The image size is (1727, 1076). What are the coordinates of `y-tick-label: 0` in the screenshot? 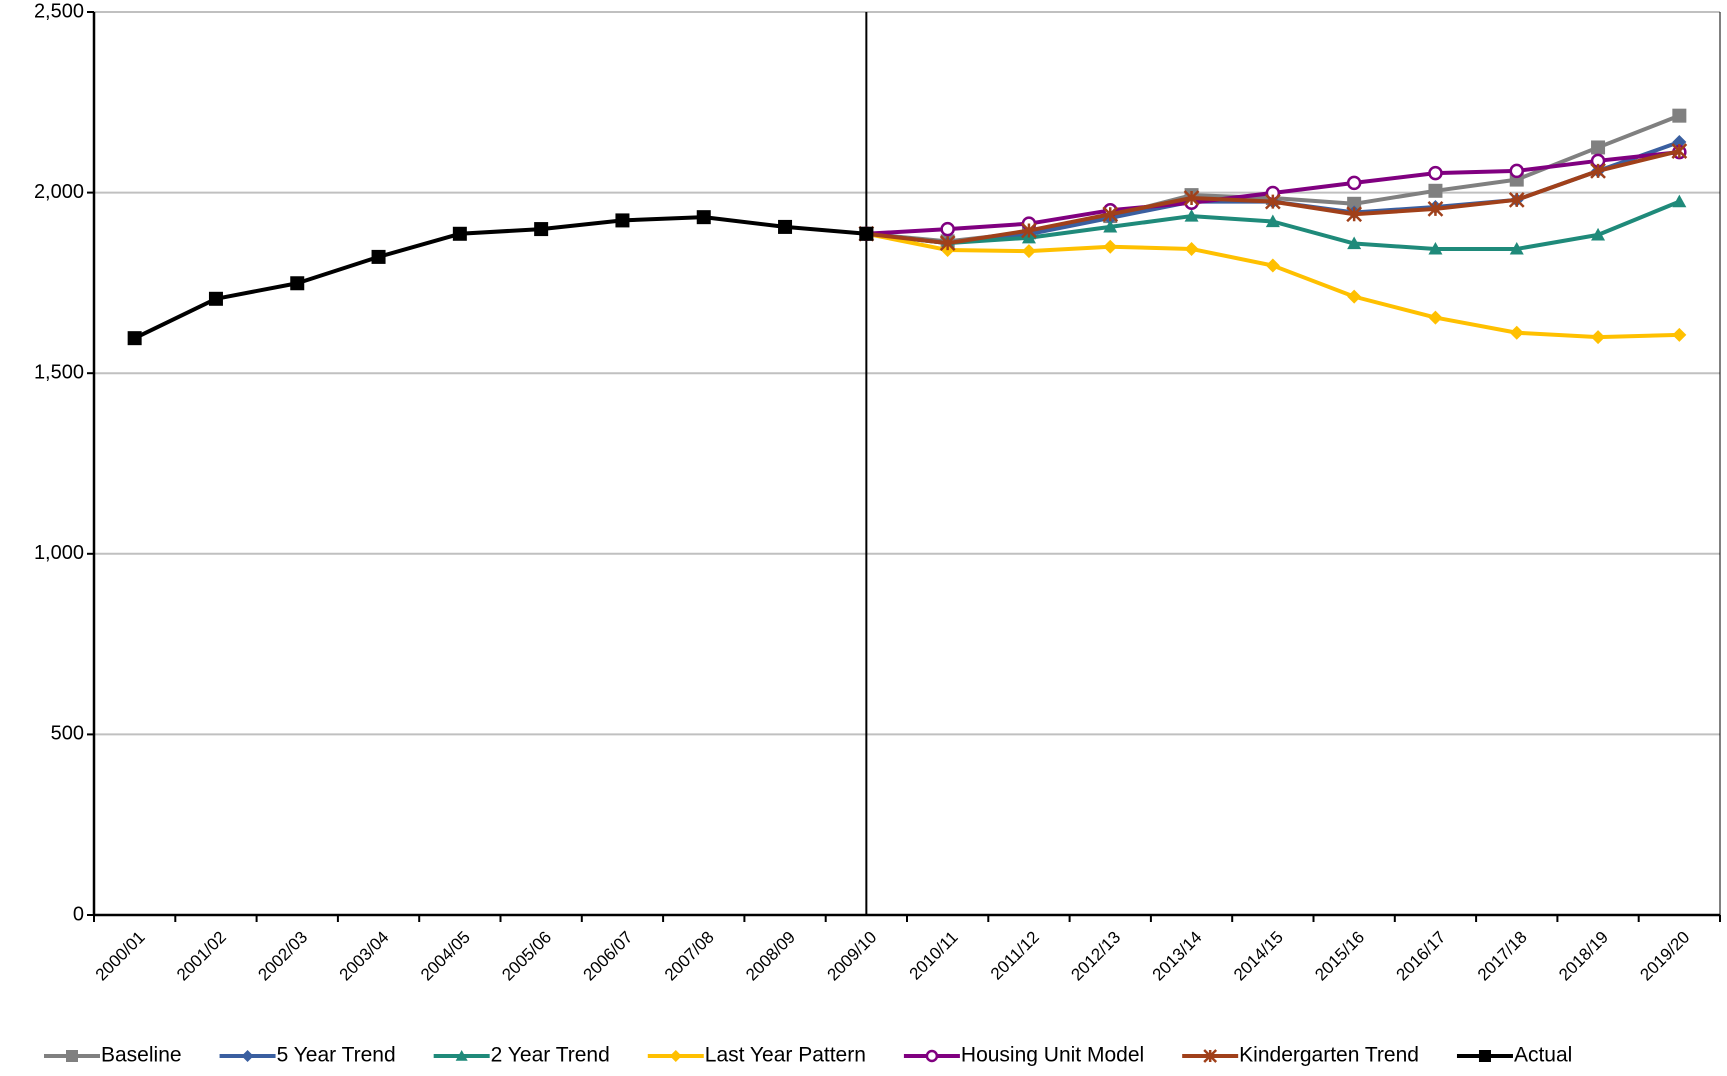 It's located at (78, 914).